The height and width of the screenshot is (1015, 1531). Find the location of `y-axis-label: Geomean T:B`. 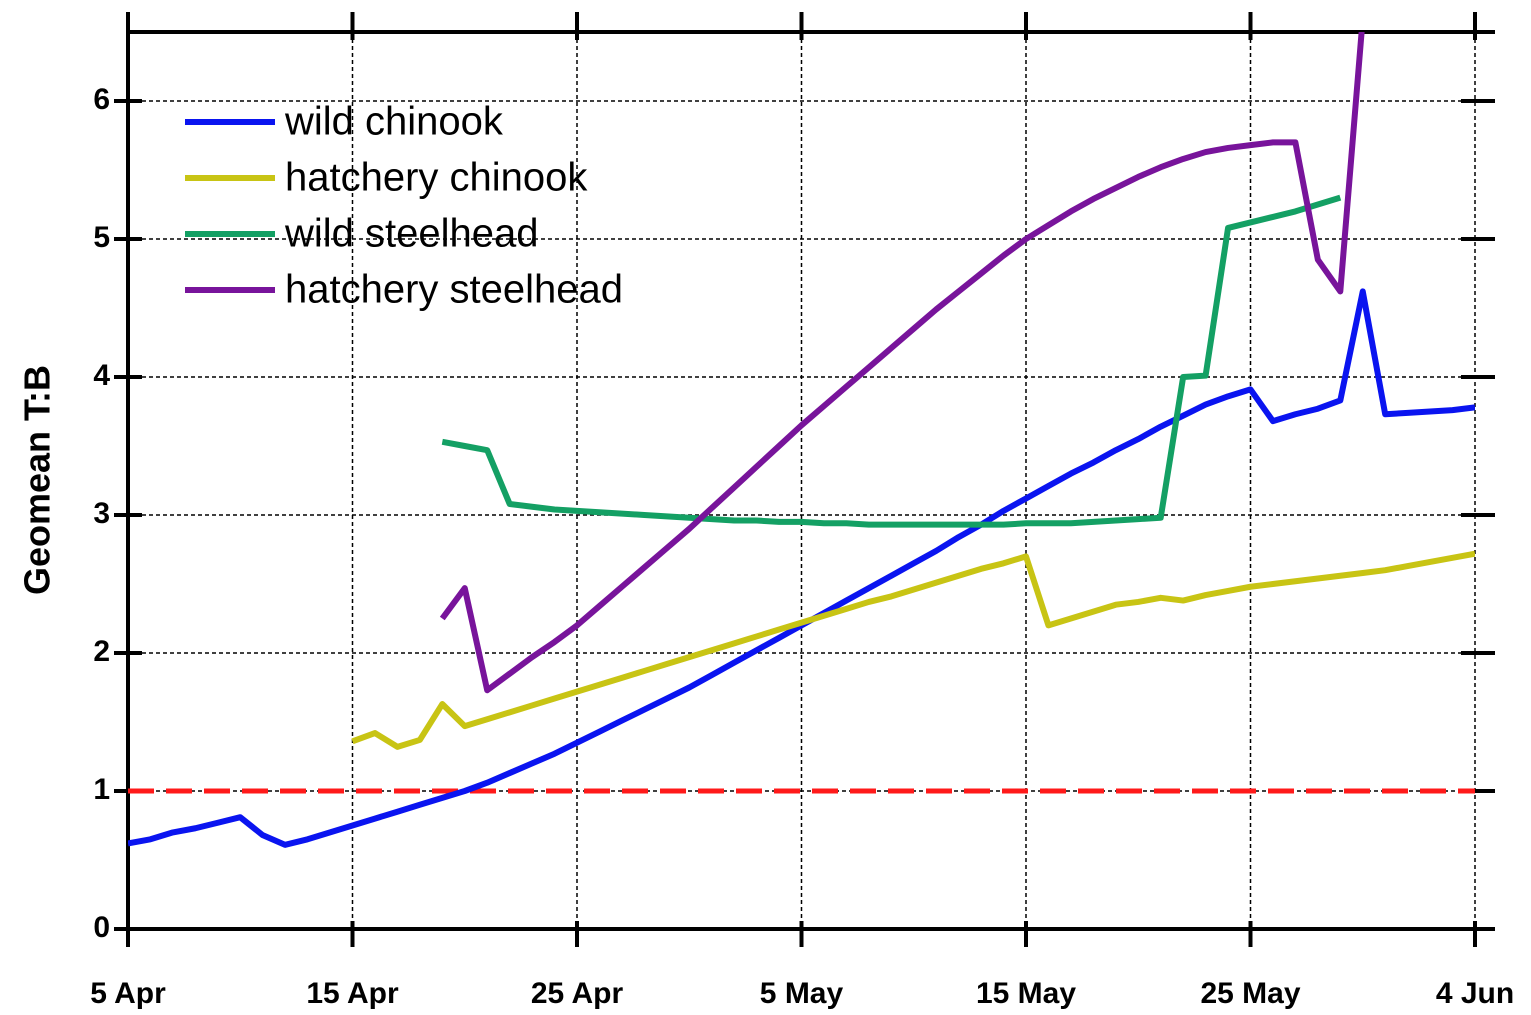

y-axis-label: Geomean T:B is located at coordinates (37, 480).